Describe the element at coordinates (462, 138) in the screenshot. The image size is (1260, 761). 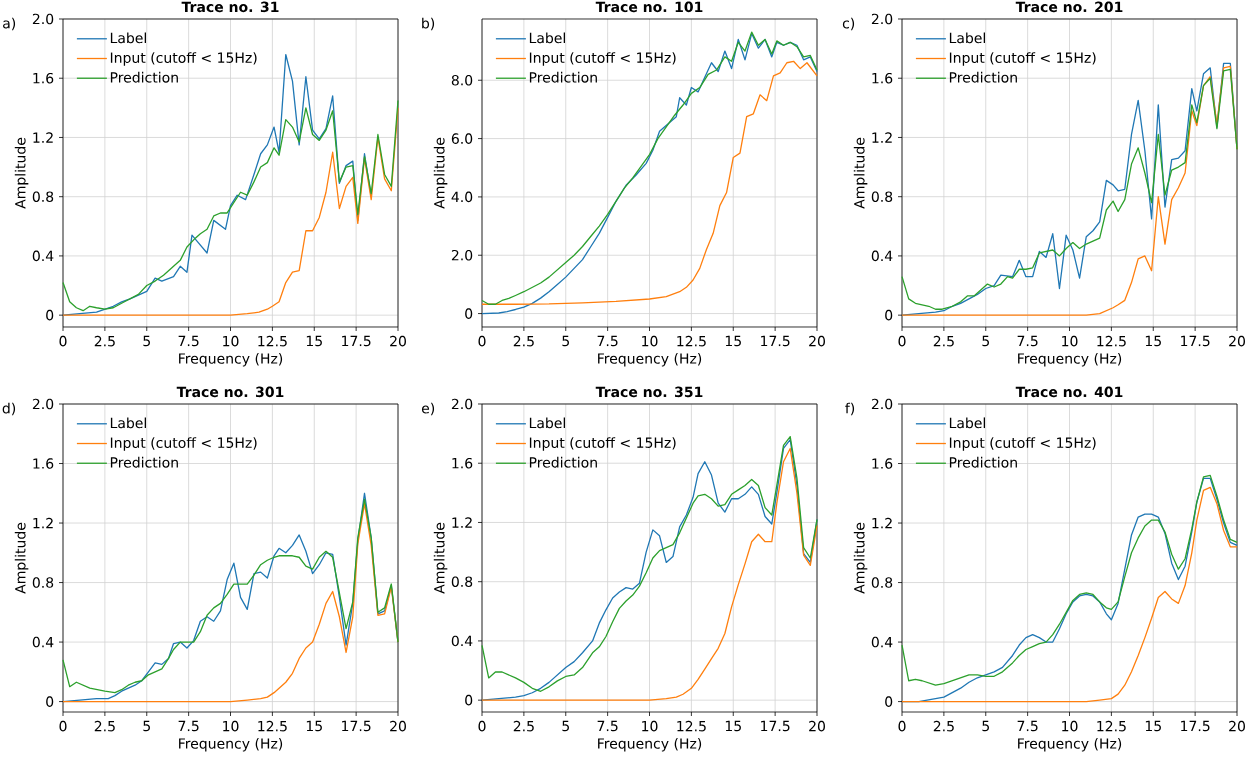
I see `y-tick-label: 6.0` at that location.